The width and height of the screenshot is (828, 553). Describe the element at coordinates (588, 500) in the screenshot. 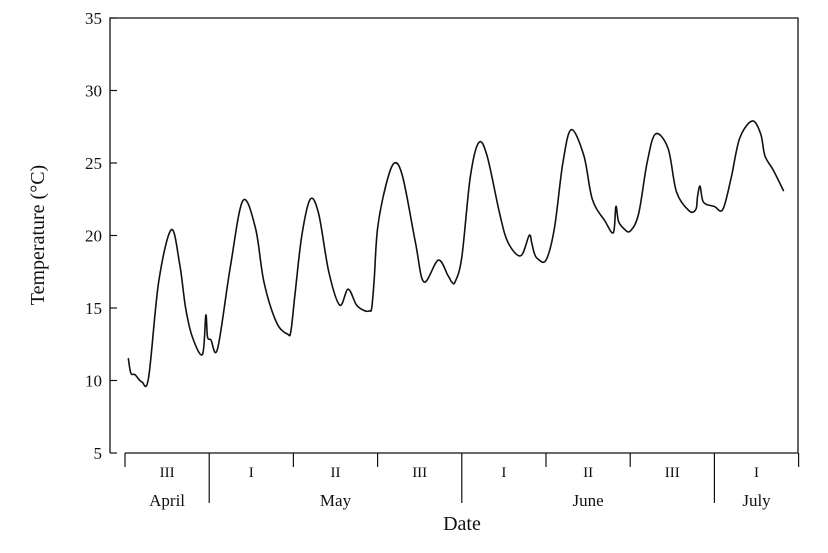

I see `x-month-label: June` at that location.